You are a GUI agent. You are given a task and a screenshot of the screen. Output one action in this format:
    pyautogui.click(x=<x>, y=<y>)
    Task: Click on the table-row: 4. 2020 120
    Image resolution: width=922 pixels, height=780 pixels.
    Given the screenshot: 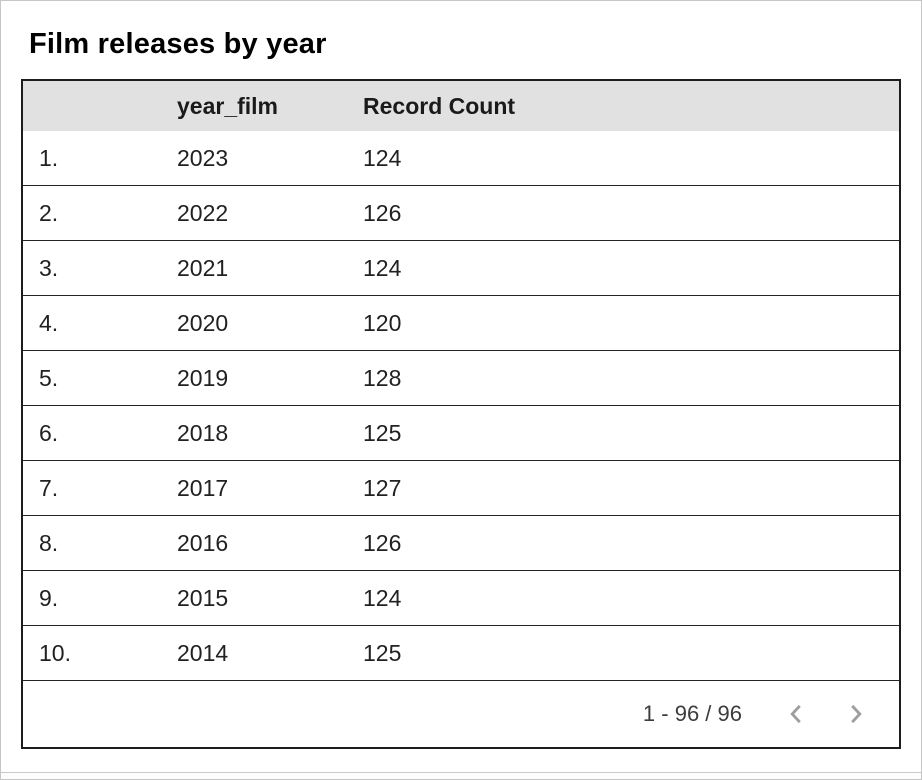 What is the action you would take?
    pyautogui.click(x=461, y=323)
    